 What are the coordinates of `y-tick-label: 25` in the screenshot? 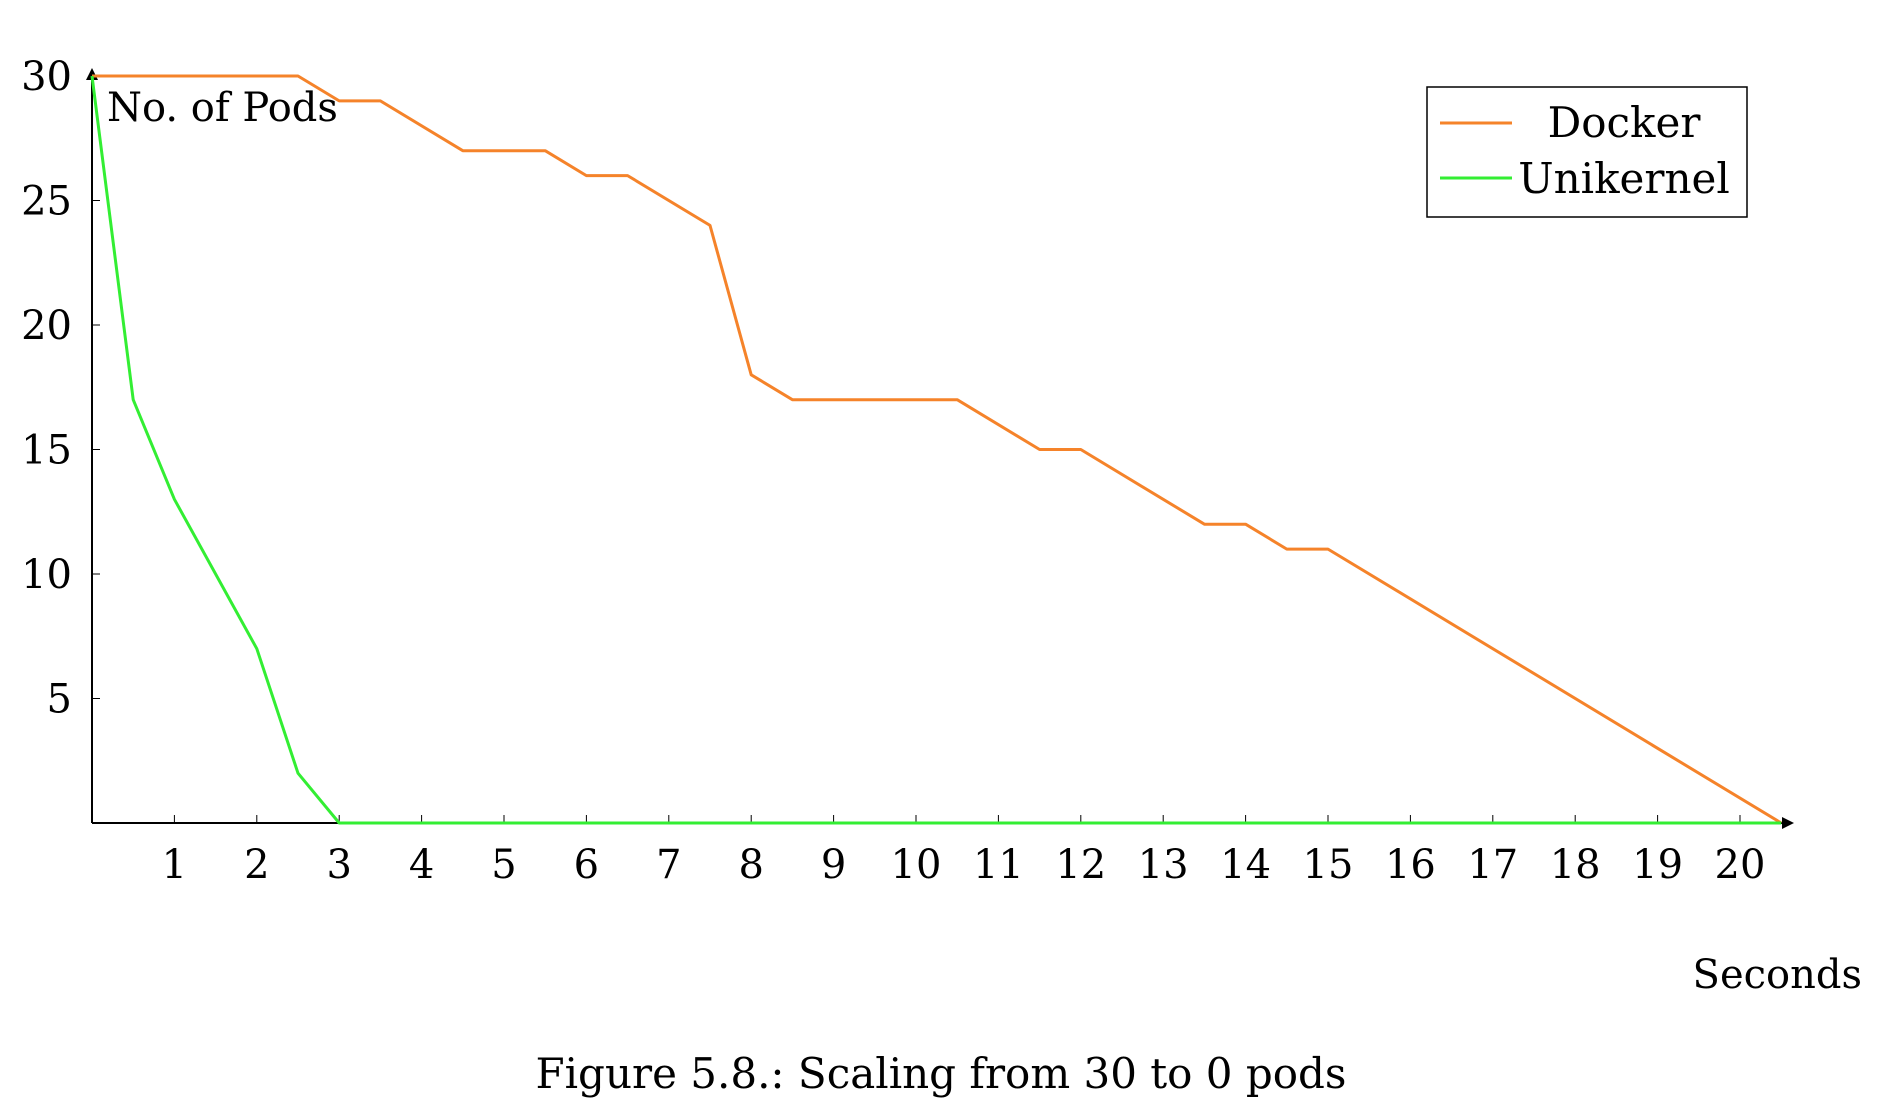 It's located at (46, 202).